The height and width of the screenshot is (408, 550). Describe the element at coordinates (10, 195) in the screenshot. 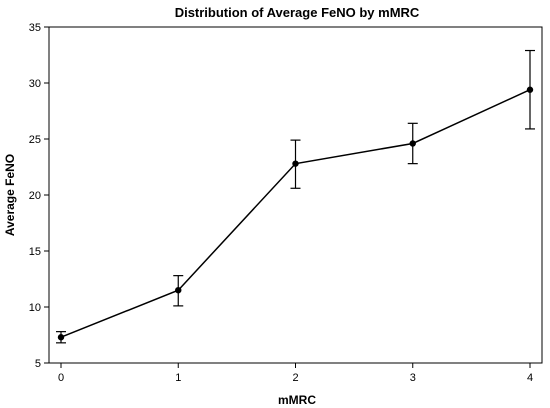

I see `y-axis-label: Average FeNO` at that location.